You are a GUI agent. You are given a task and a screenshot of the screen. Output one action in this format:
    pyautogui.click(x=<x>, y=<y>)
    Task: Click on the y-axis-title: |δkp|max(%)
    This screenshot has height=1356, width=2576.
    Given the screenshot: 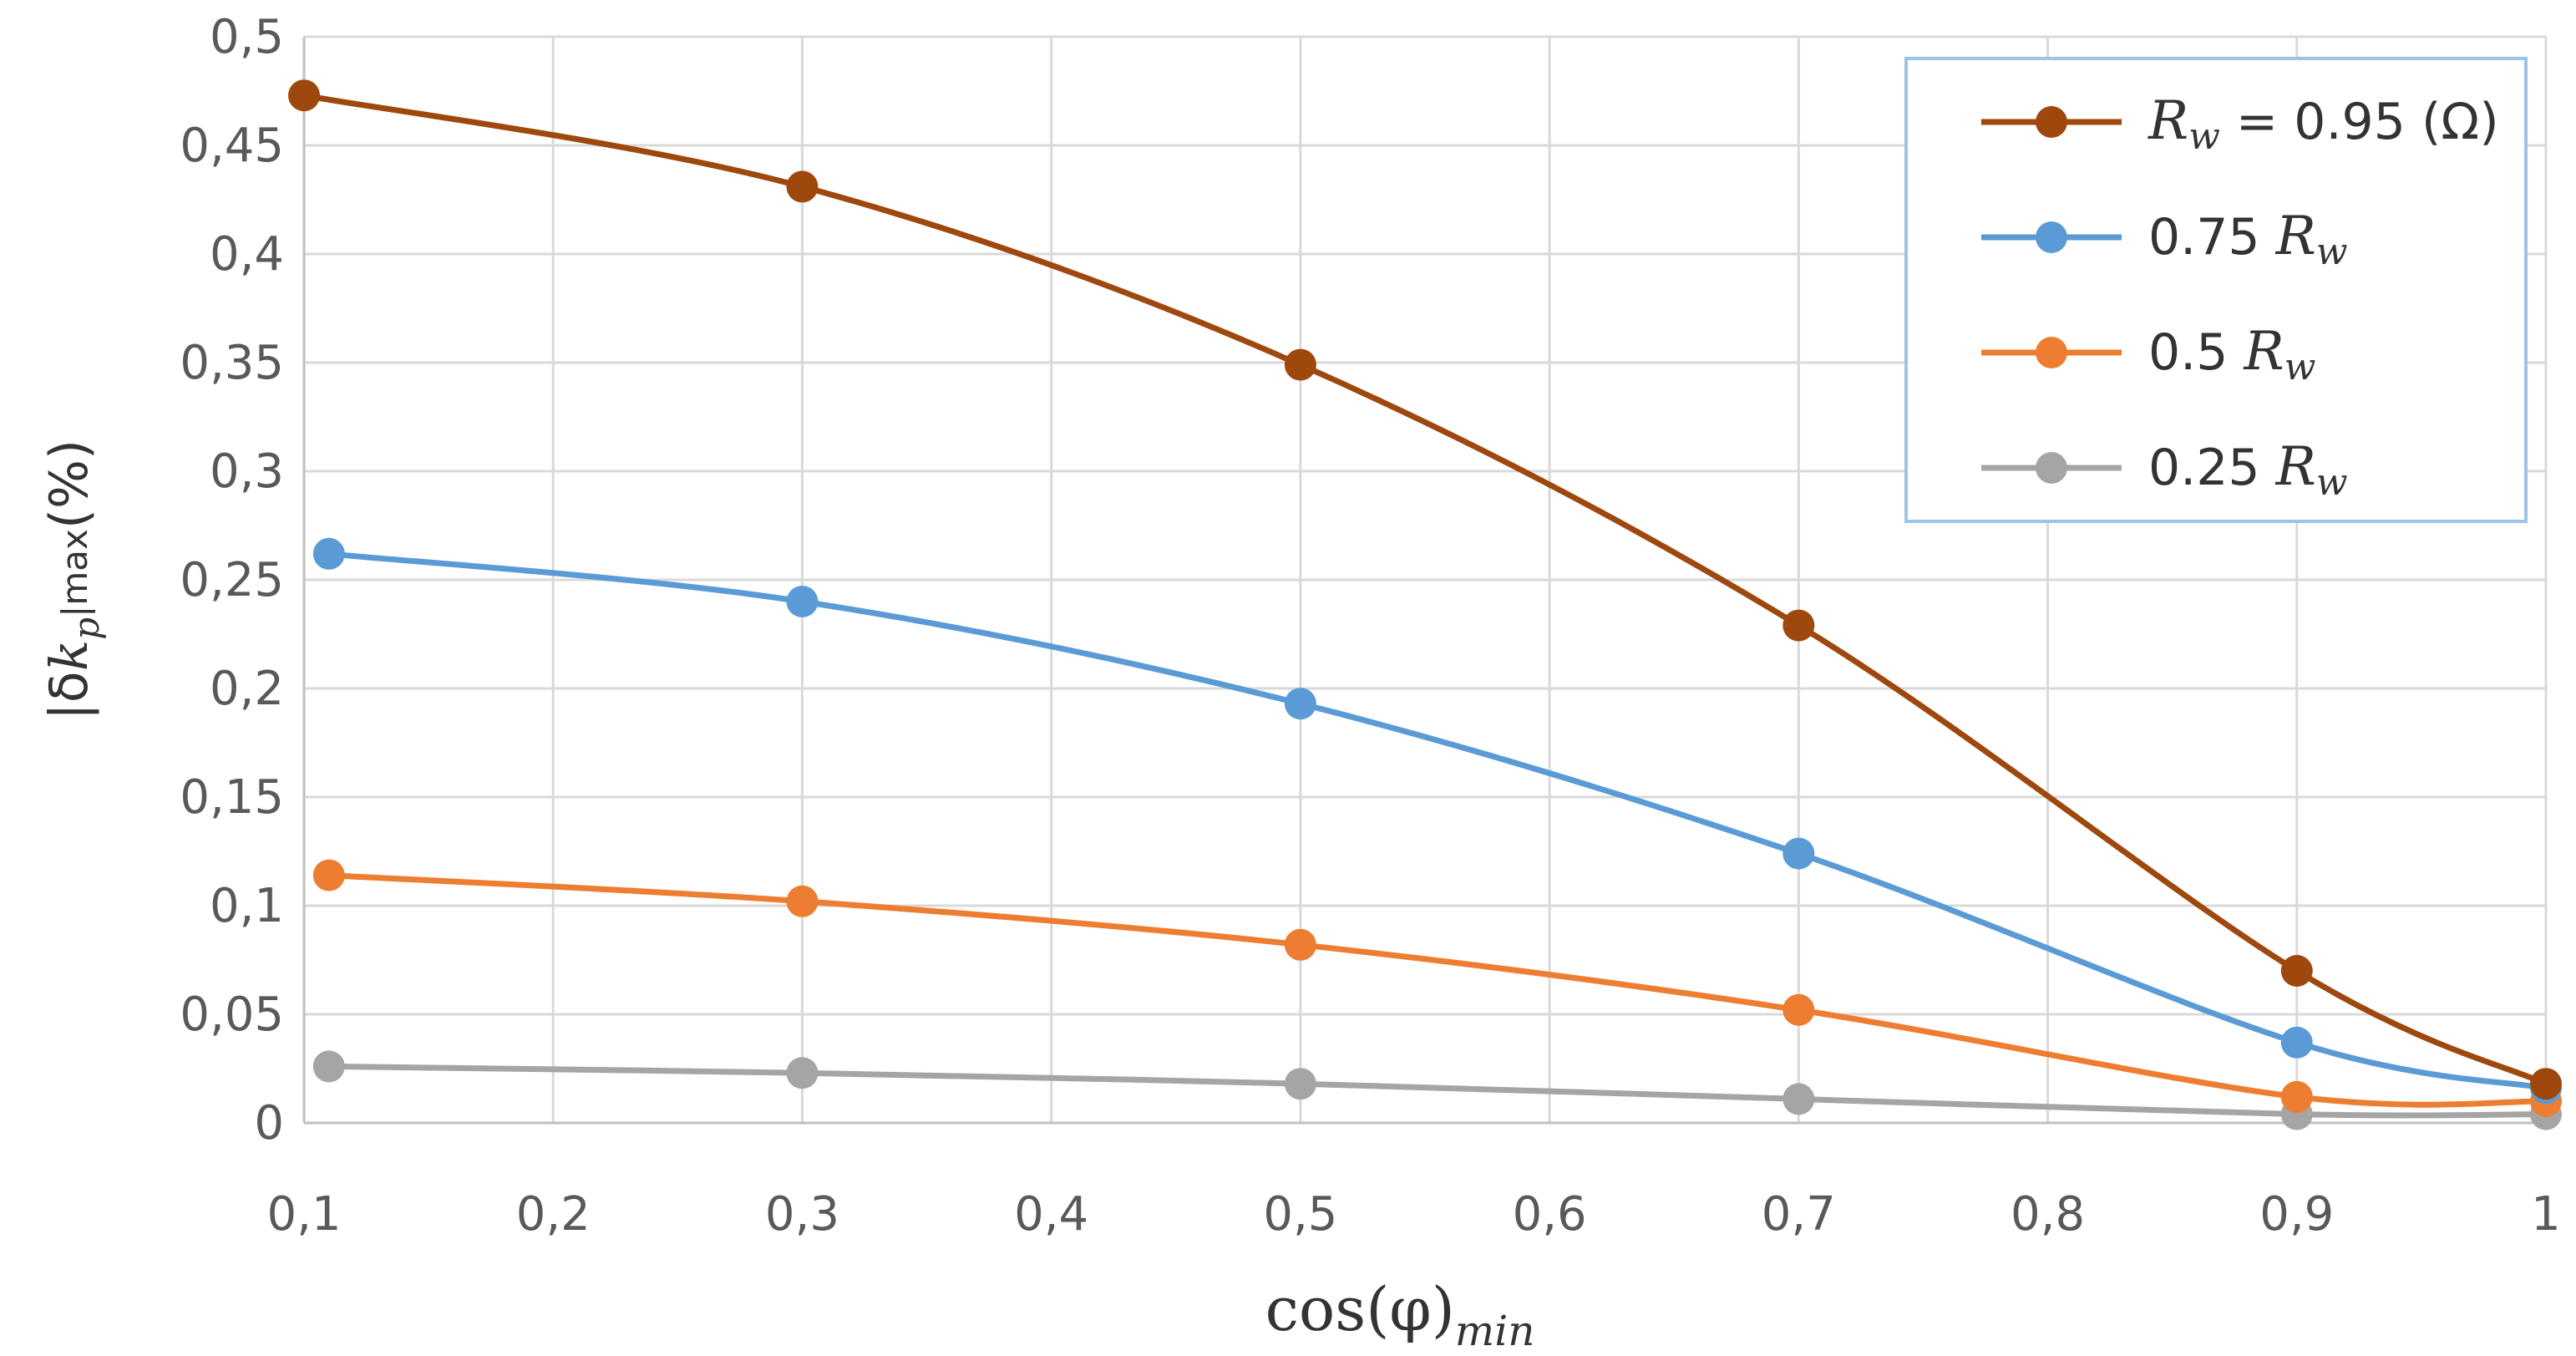 What is the action you would take?
    pyautogui.click(x=72, y=579)
    